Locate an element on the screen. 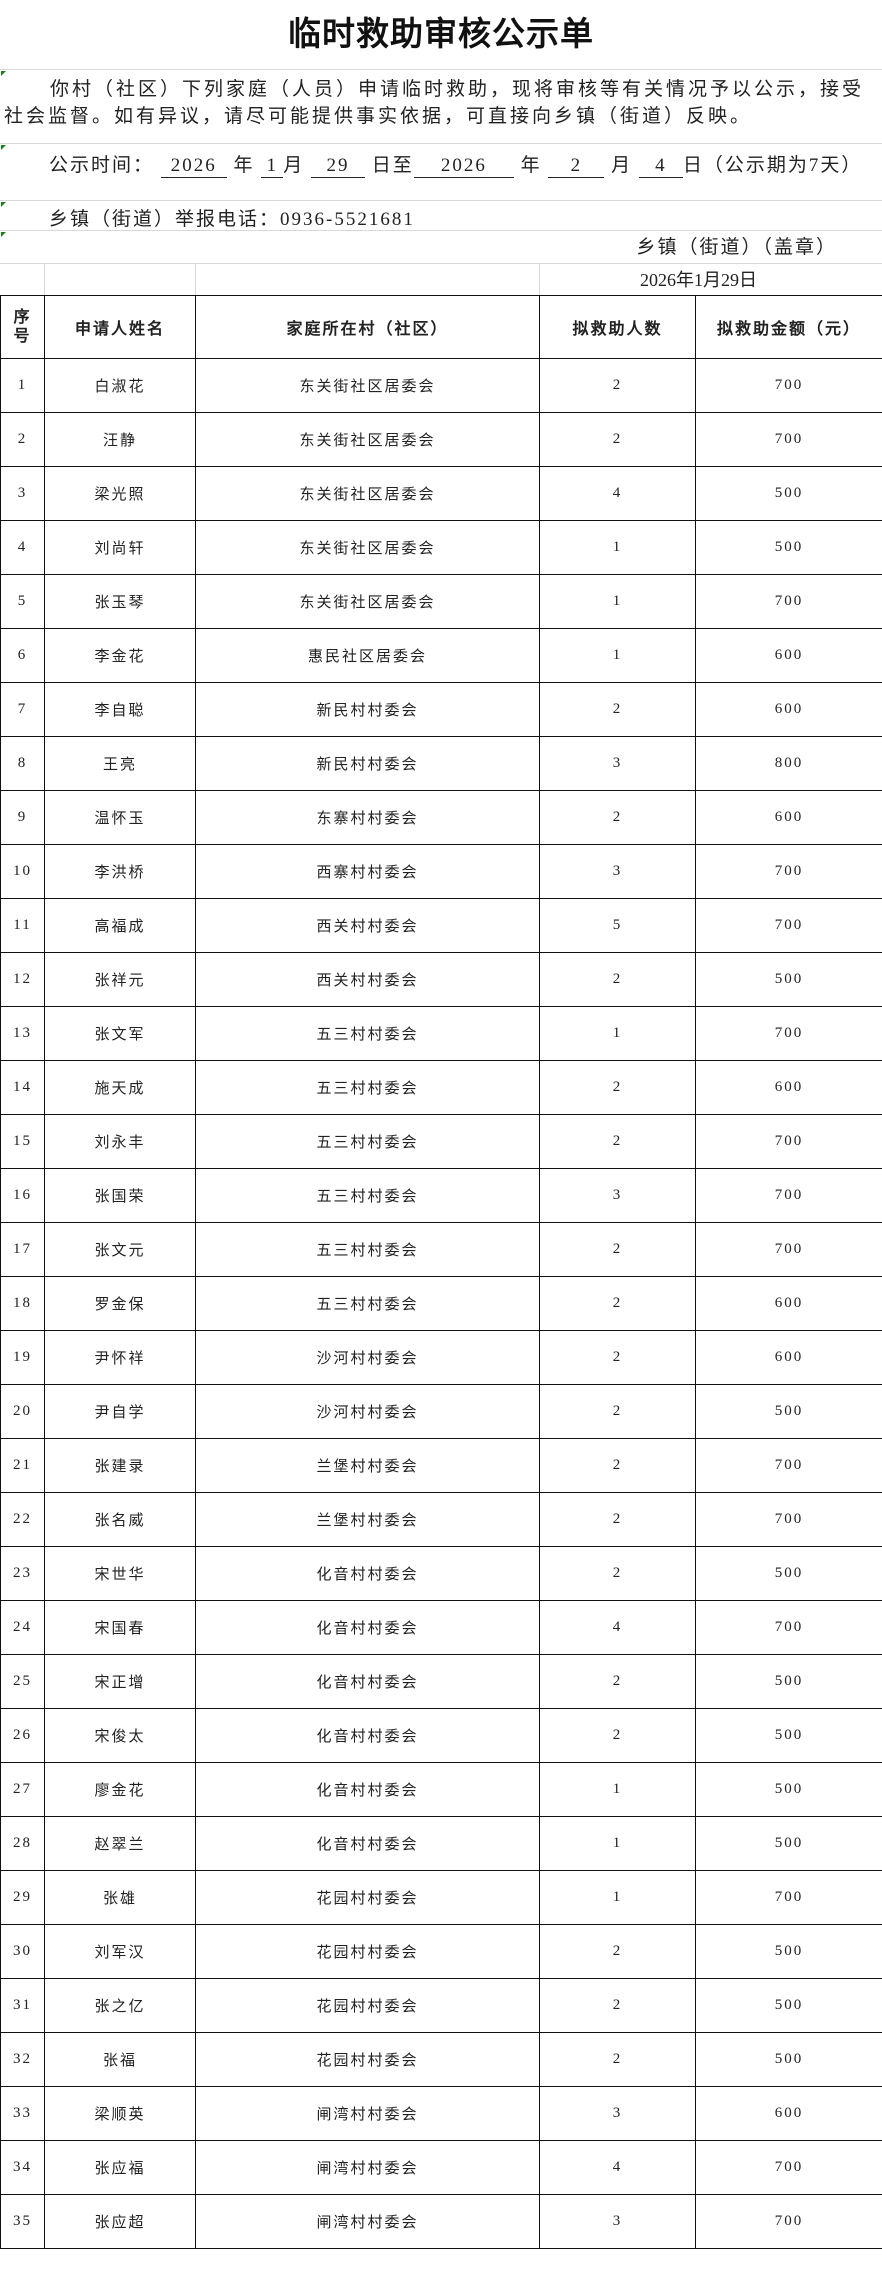 Image resolution: width=882 pixels, height=2285 pixels. cell-seq: 21 is located at coordinates (22, 1465).